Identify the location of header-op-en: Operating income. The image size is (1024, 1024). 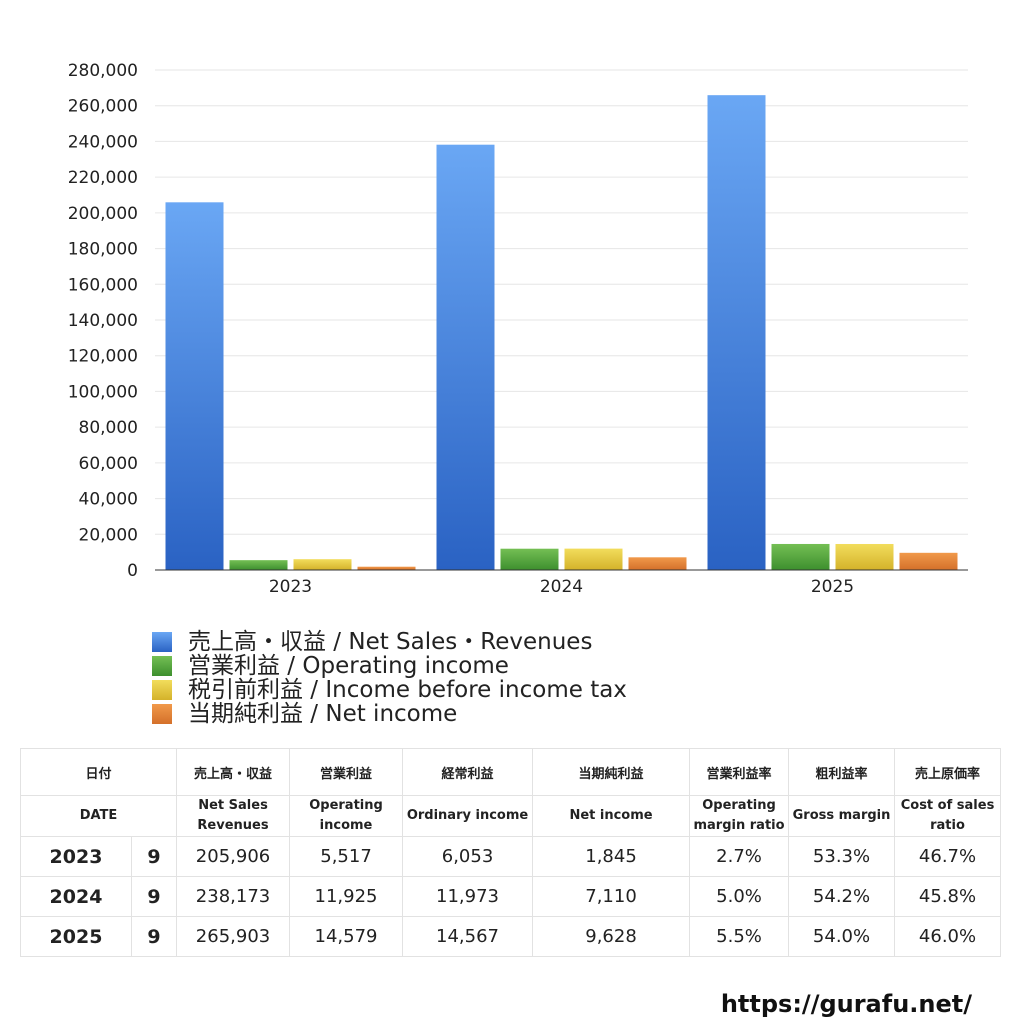
(346, 816).